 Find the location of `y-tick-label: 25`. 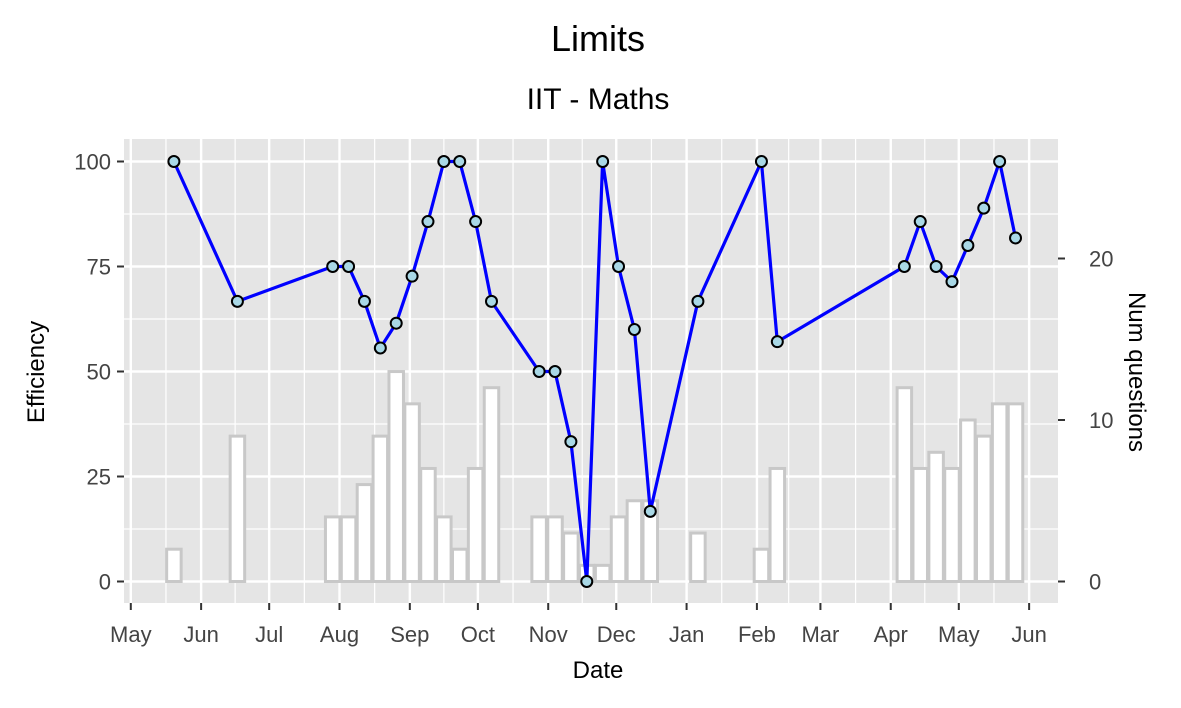

y-tick-label: 25 is located at coordinates (99, 477).